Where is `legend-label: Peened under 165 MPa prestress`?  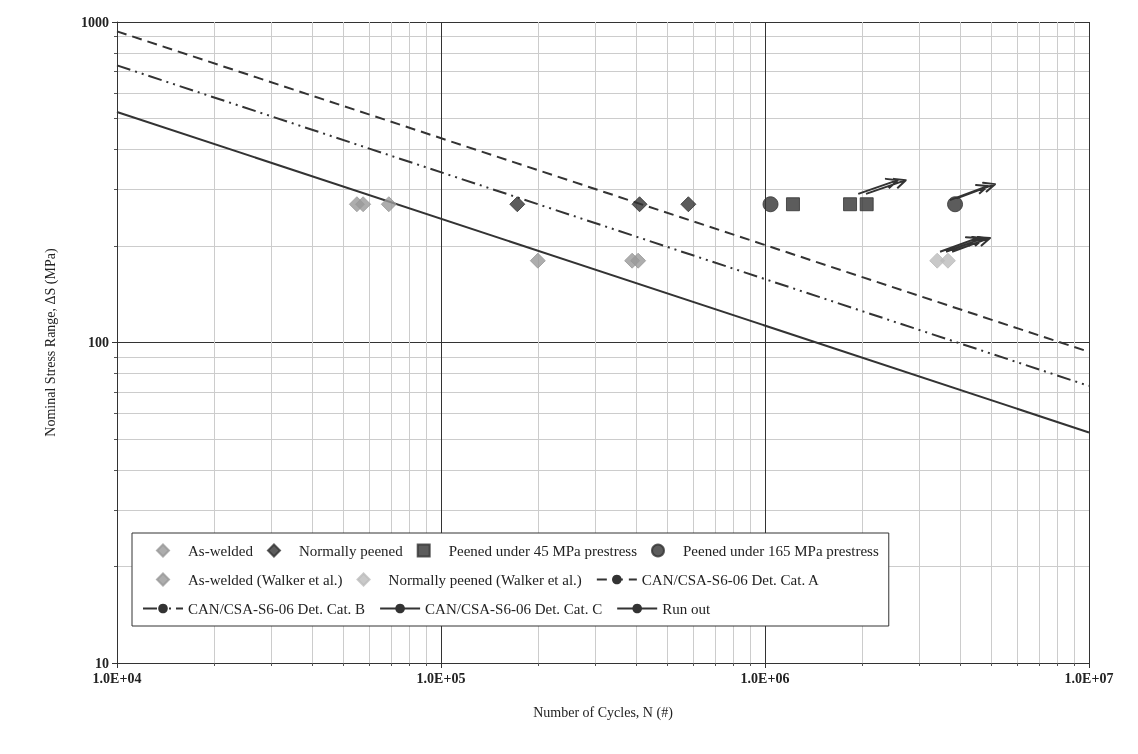
legend-label: Peened under 165 MPa prestress is located at coordinates (780, 550).